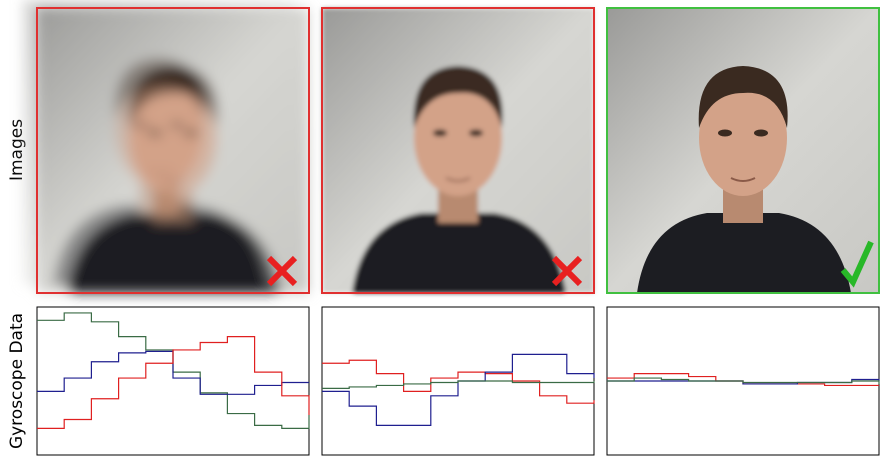 This screenshot has height=458, width=882. Describe the element at coordinates (17, 381) in the screenshot. I see `row-label: Gyroscope Data` at that location.